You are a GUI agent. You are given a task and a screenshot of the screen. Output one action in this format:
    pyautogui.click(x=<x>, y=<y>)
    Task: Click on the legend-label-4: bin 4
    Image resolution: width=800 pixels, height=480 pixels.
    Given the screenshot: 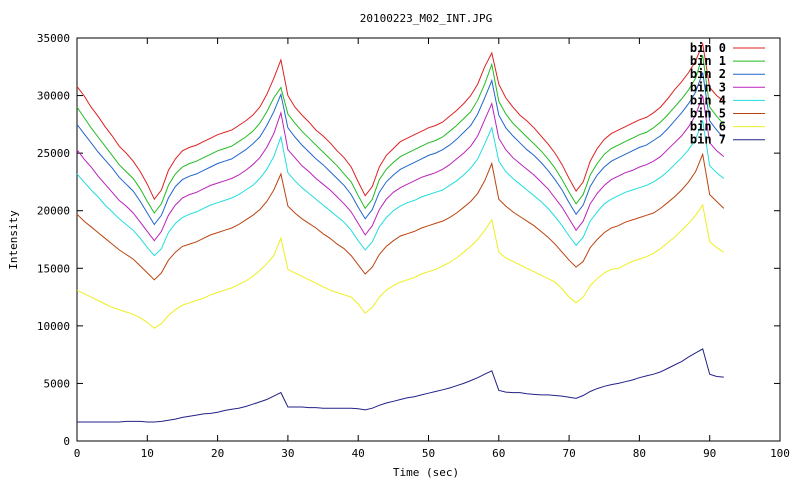 What is the action you would take?
    pyautogui.click(x=708, y=100)
    